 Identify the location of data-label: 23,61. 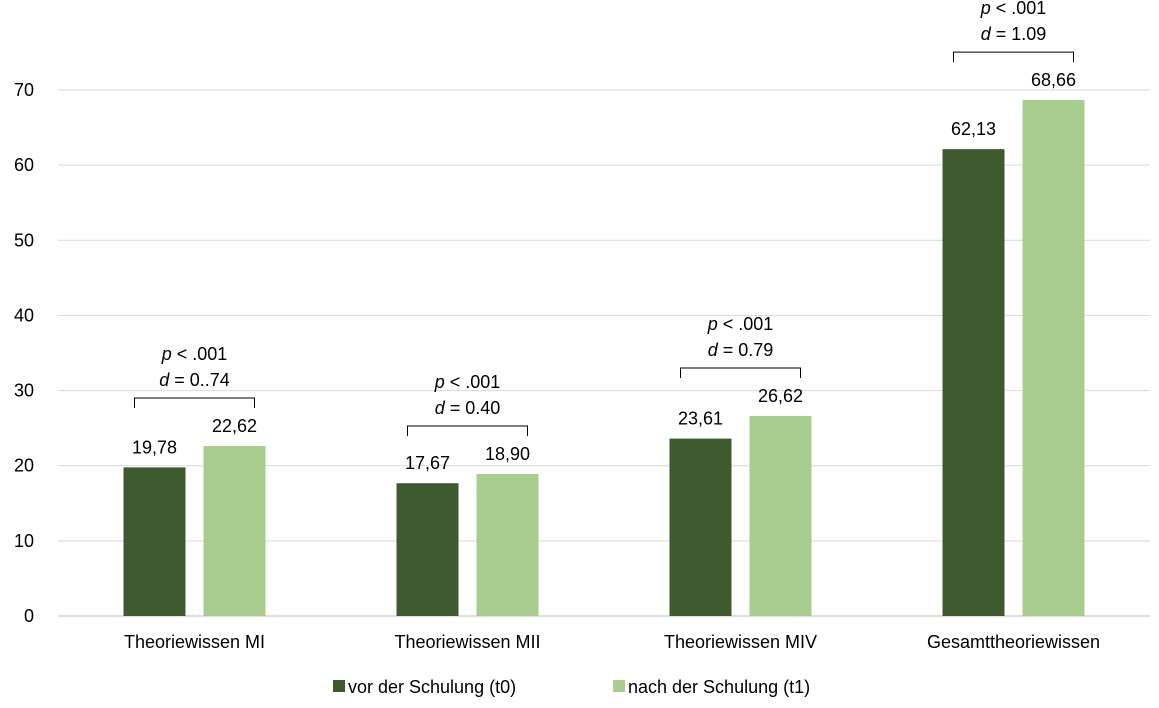
(700, 419).